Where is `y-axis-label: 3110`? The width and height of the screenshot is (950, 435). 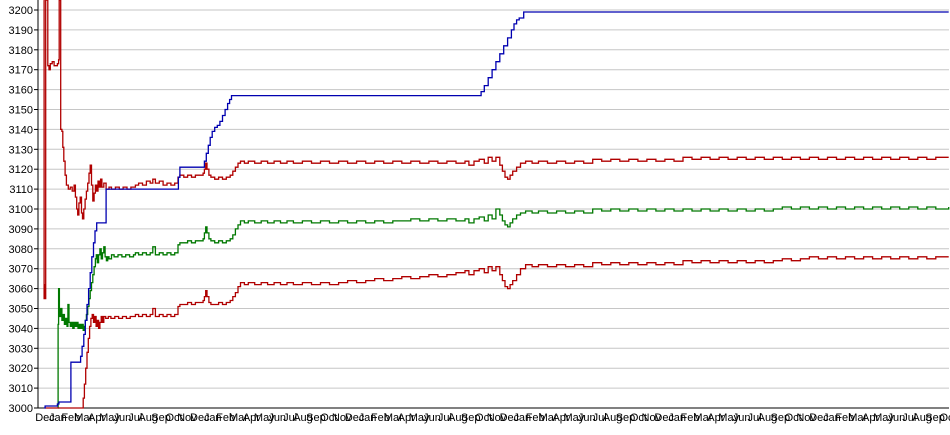
y-axis-label: 3110 is located at coordinates (21, 190).